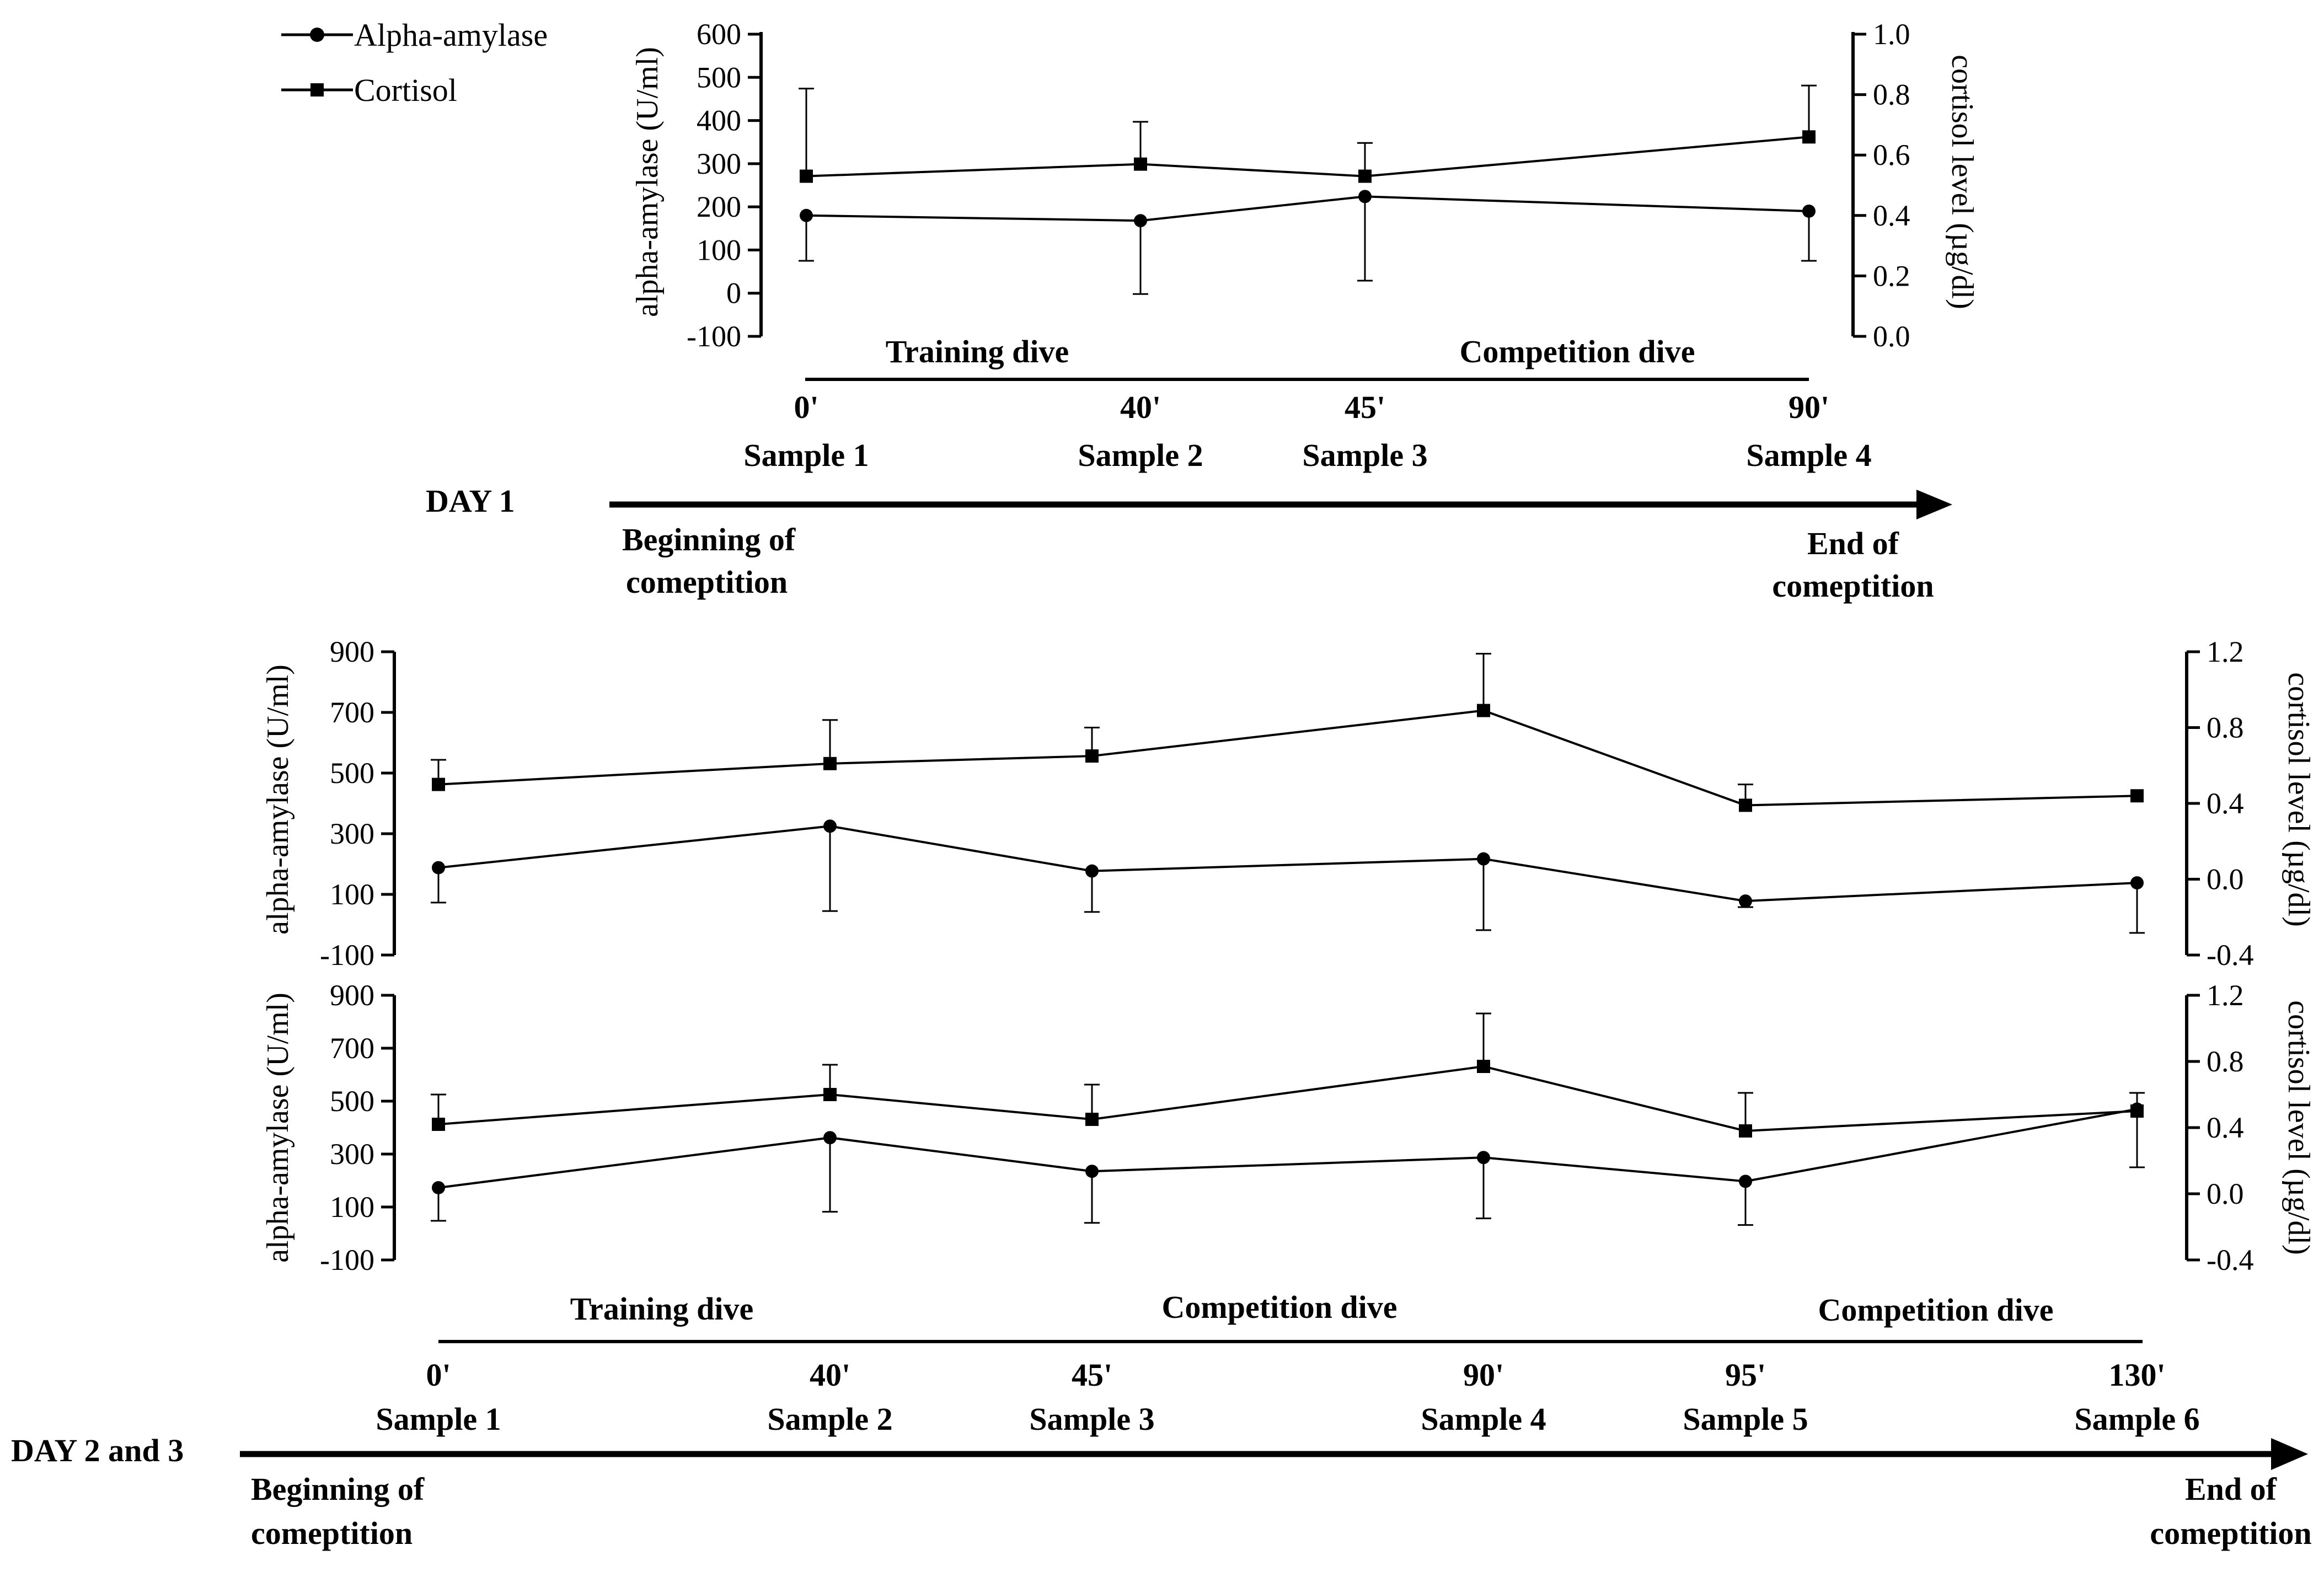 This screenshot has width=2324, height=1577. What do you see at coordinates (352, 713) in the screenshot?
I see `day2-left-tick-label-1: 700` at bounding box center [352, 713].